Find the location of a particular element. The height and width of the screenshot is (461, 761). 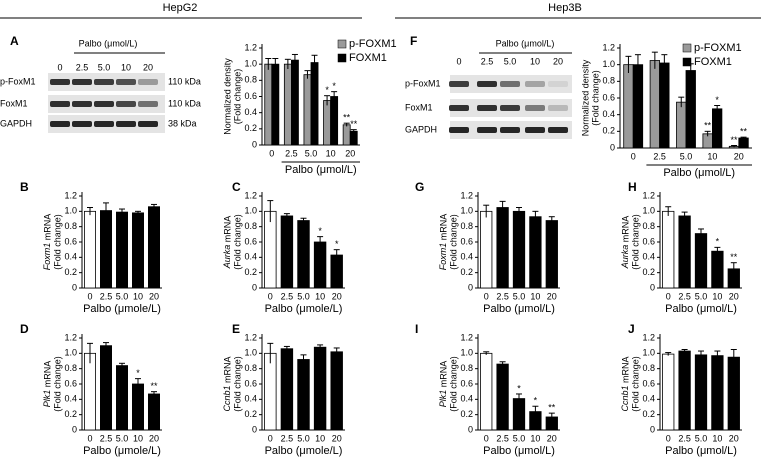

panel-letter: E is located at coordinates (236, 329).